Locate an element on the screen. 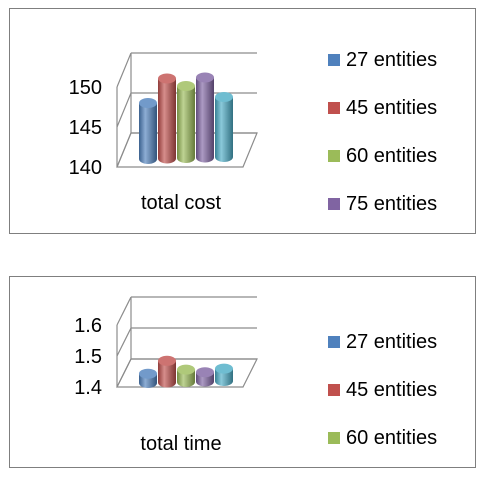  chart-plot-total-time: 1.4 1.5 1.6 total time is located at coordinates (166, 375).